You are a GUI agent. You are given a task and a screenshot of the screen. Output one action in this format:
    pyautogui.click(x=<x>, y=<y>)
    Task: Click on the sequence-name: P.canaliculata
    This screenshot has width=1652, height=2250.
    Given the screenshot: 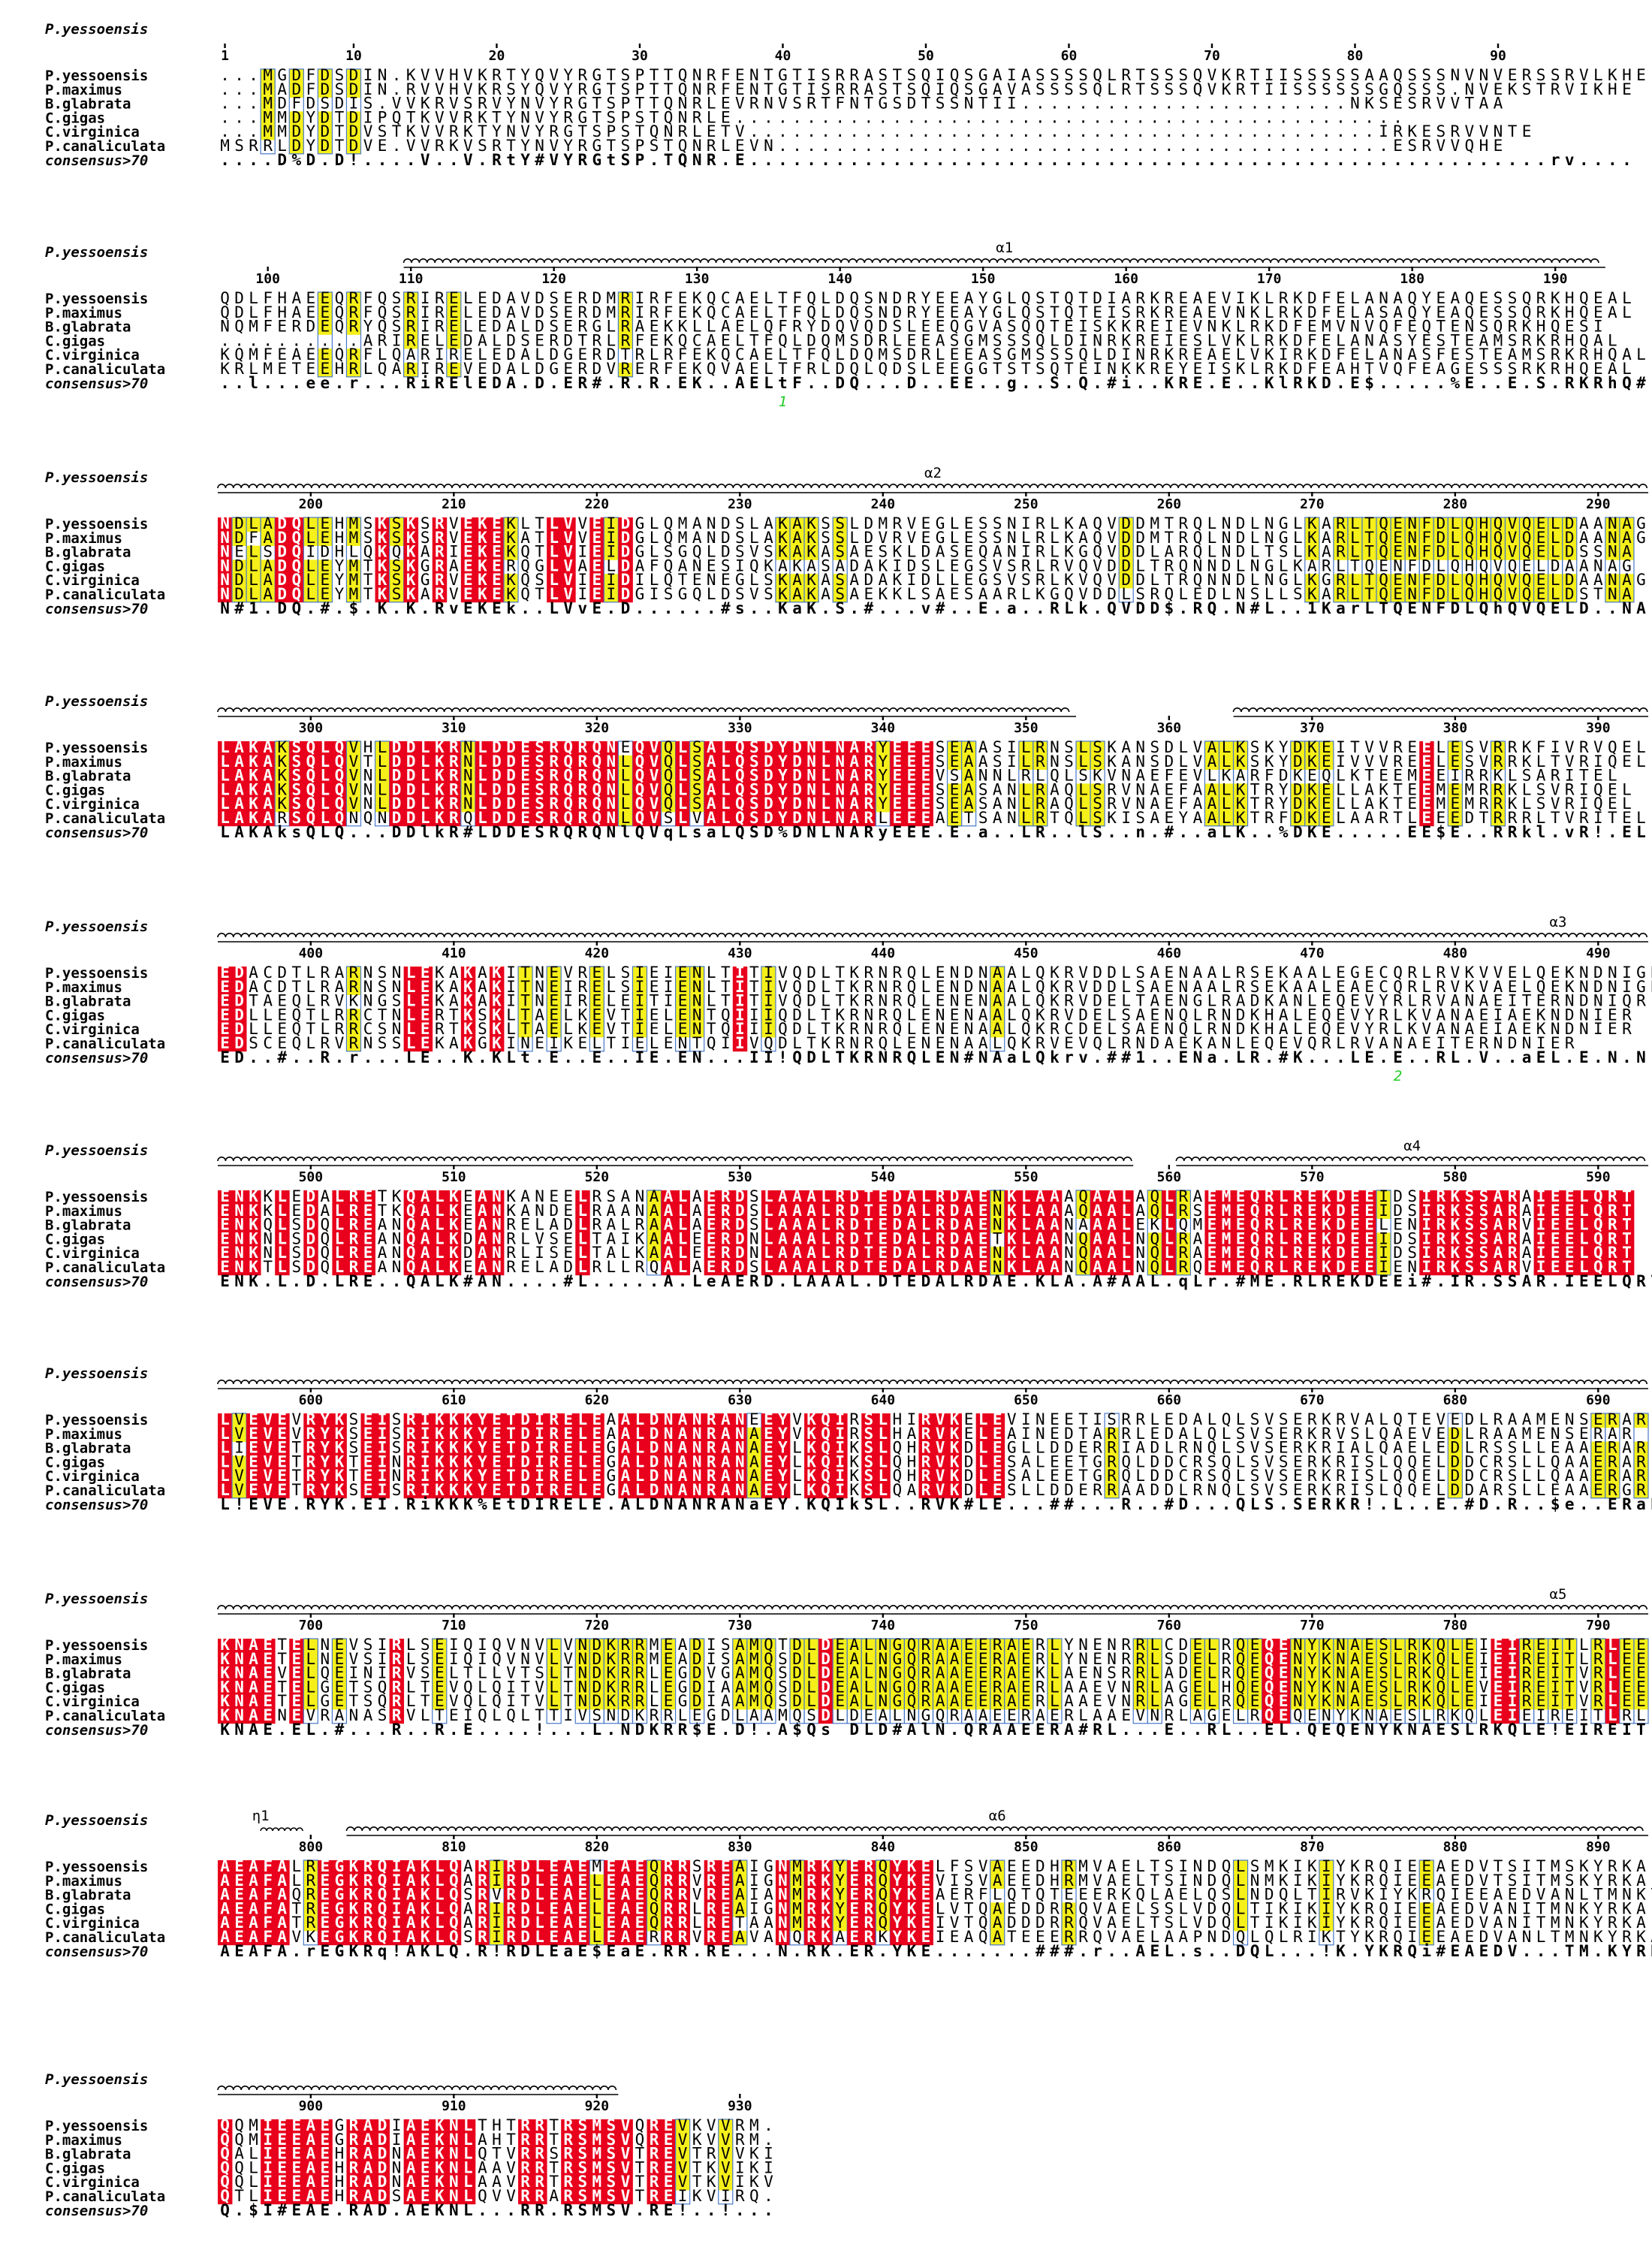 What is the action you would take?
    pyautogui.click(x=105, y=146)
    